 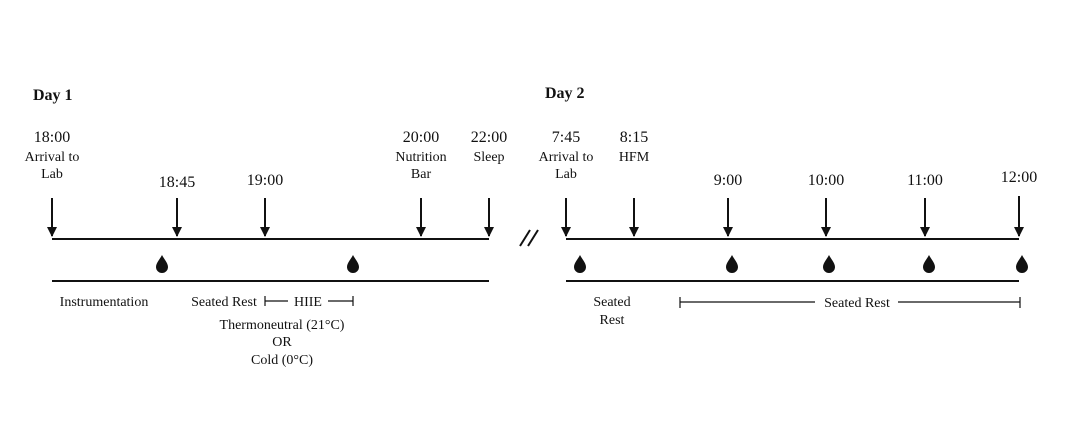 What do you see at coordinates (488, 157) in the screenshot?
I see `event-label: Sleep` at bounding box center [488, 157].